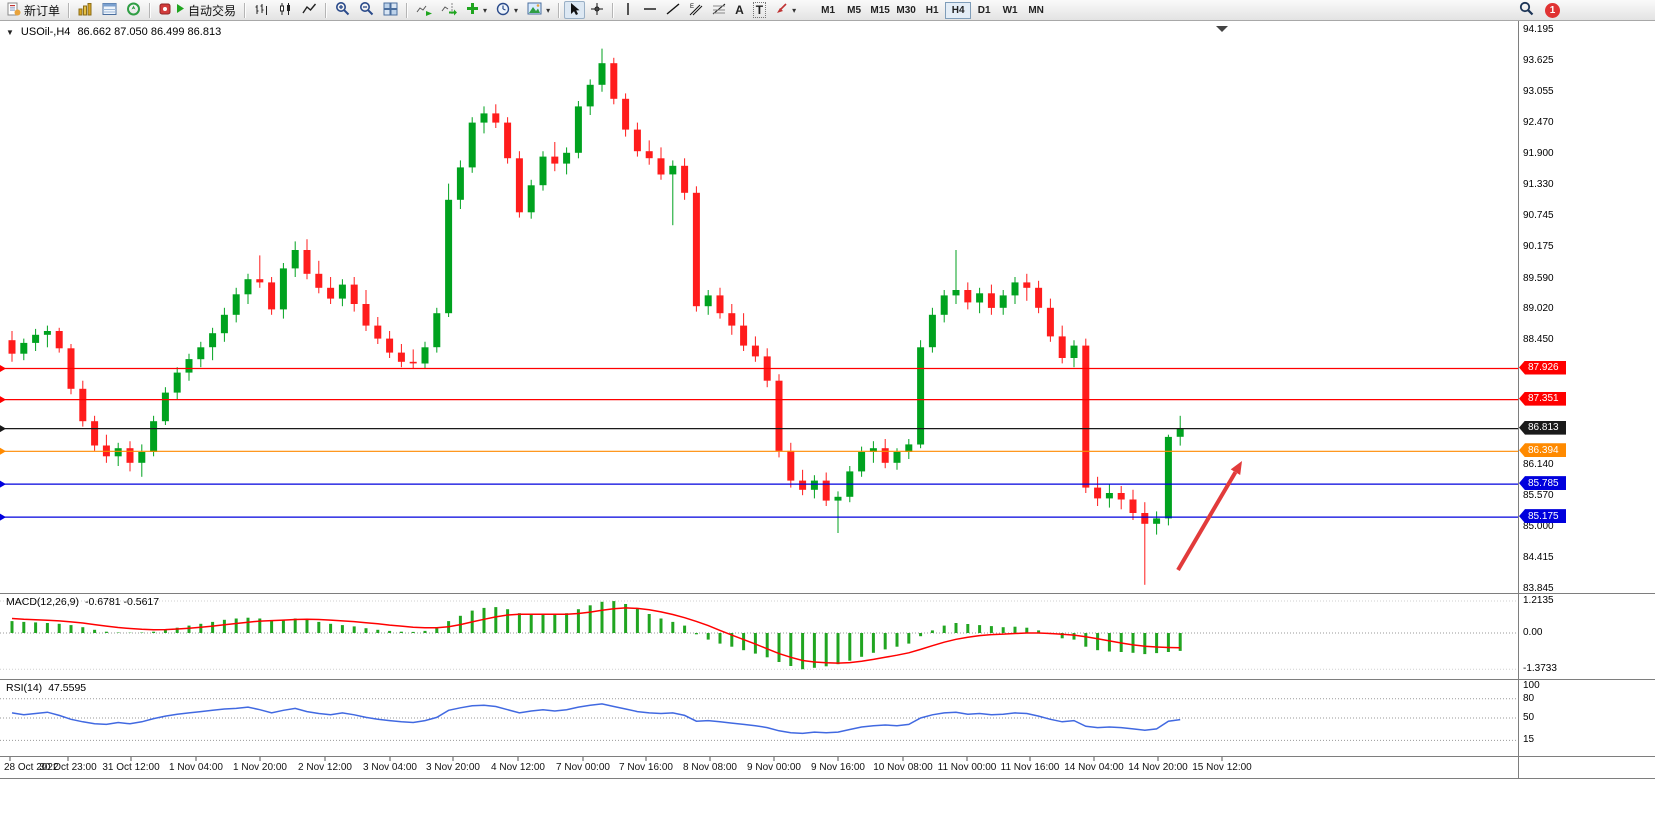 The height and width of the screenshot is (821, 1655). I want to click on text-tool-button: A, so click(739, 10).